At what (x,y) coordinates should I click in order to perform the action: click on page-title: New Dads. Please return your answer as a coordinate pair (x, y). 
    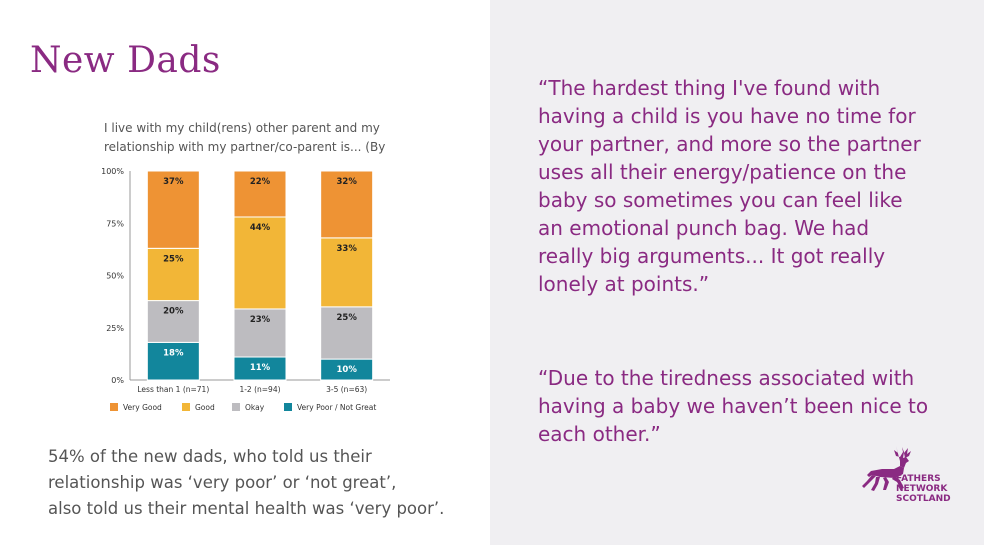
    Looking at the image, I should click on (125, 60).